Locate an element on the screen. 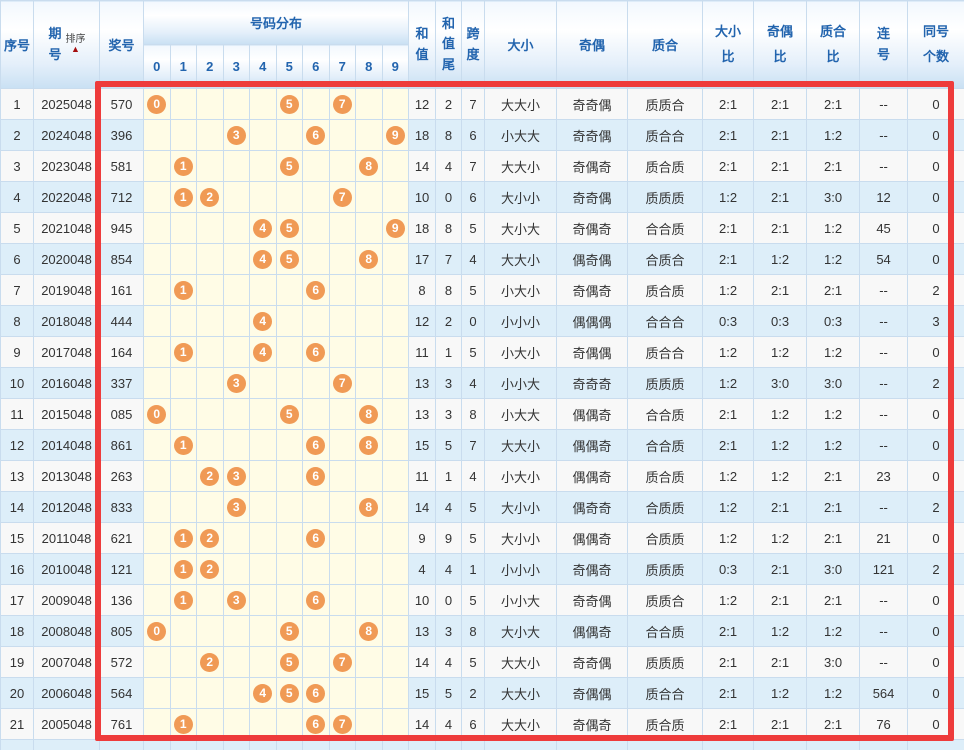  number-ball: 4 is located at coordinates (263, 259).